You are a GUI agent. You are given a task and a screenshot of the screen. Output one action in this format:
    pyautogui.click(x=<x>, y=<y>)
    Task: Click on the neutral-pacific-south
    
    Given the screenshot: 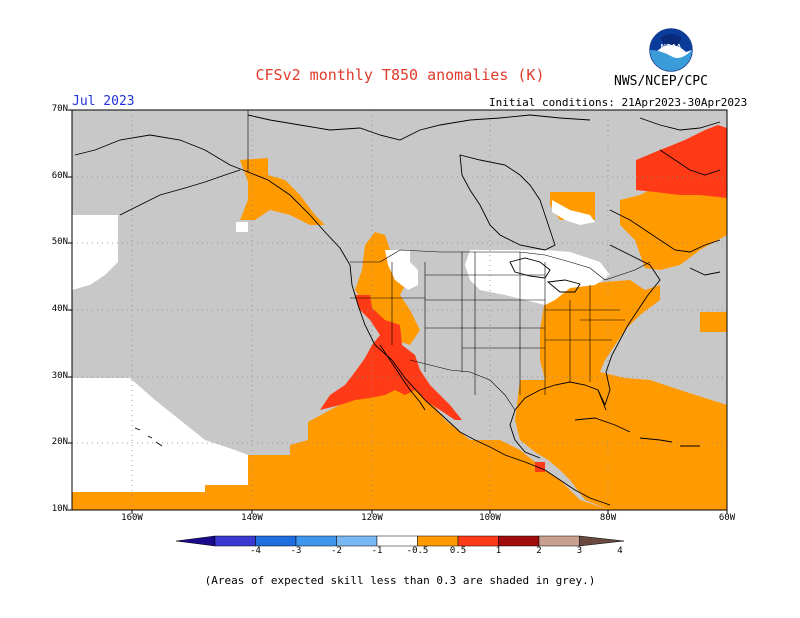 What is the action you would take?
    pyautogui.click(x=160, y=435)
    